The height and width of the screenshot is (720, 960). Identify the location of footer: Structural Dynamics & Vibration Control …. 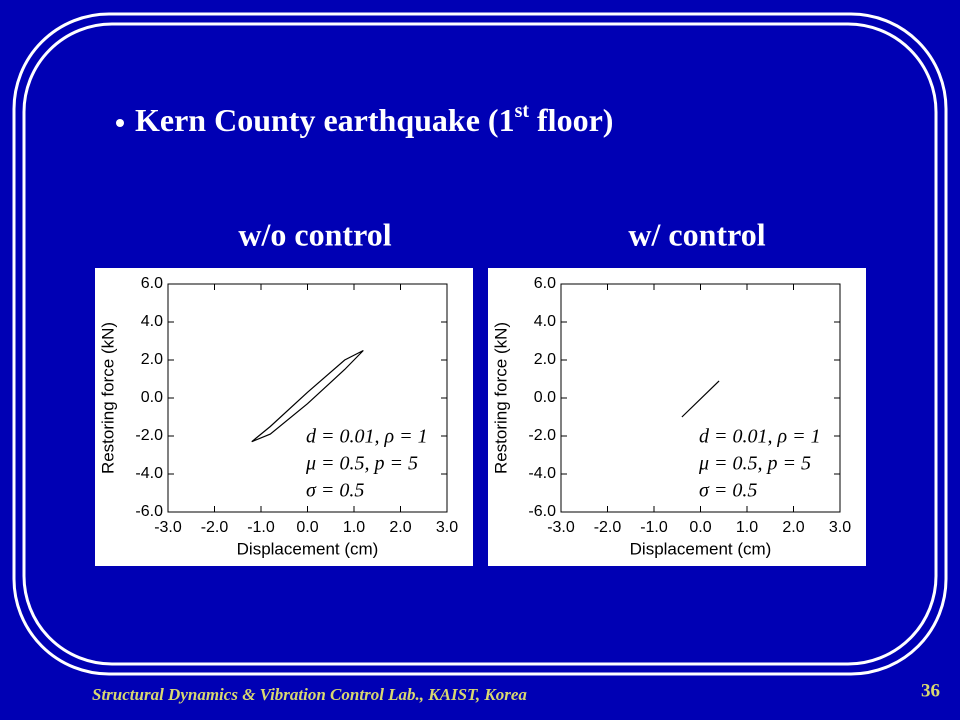
(309, 694).